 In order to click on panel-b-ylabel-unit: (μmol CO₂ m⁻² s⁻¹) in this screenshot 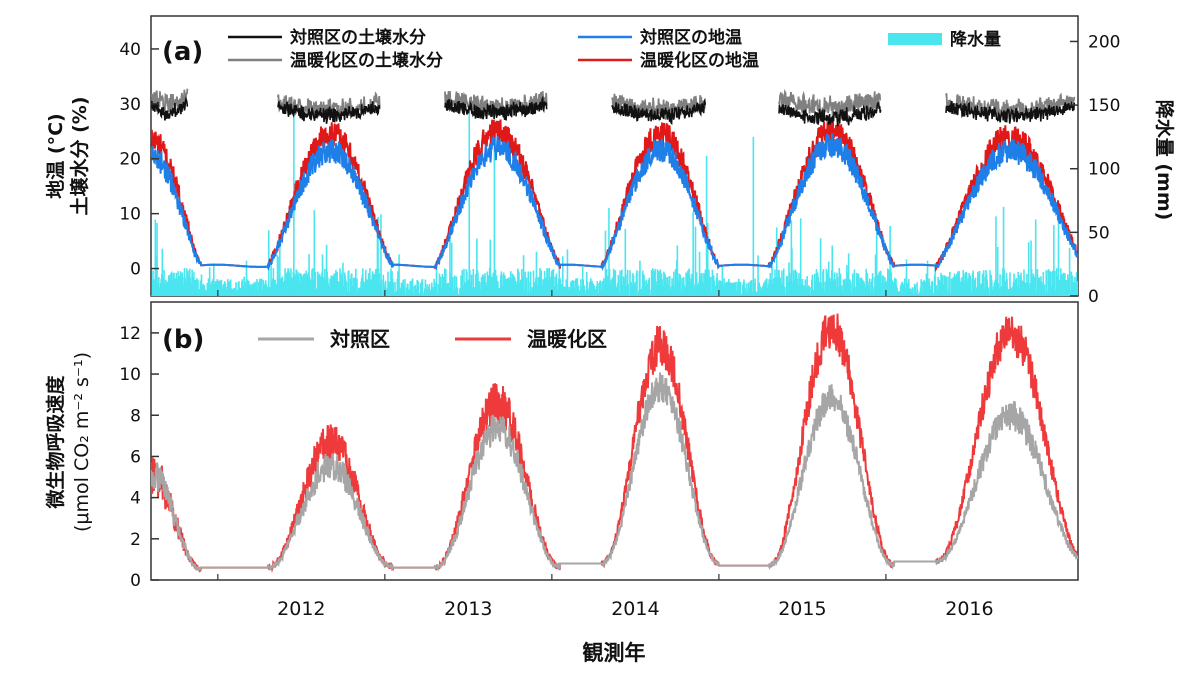, I will do `click(82, 442)`.